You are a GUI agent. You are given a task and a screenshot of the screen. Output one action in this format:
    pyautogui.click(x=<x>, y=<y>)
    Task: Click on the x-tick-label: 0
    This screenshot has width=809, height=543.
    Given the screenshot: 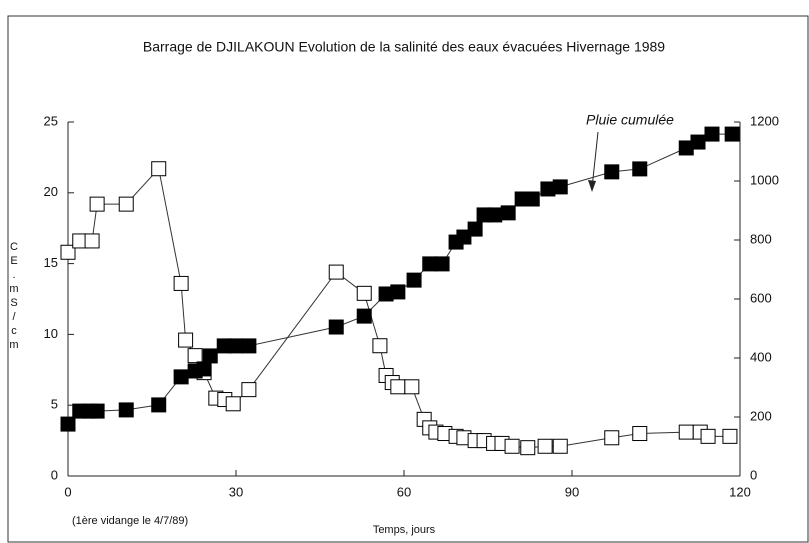 What is the action you would take?
    pyautogui.click(x=67, y=491)
    